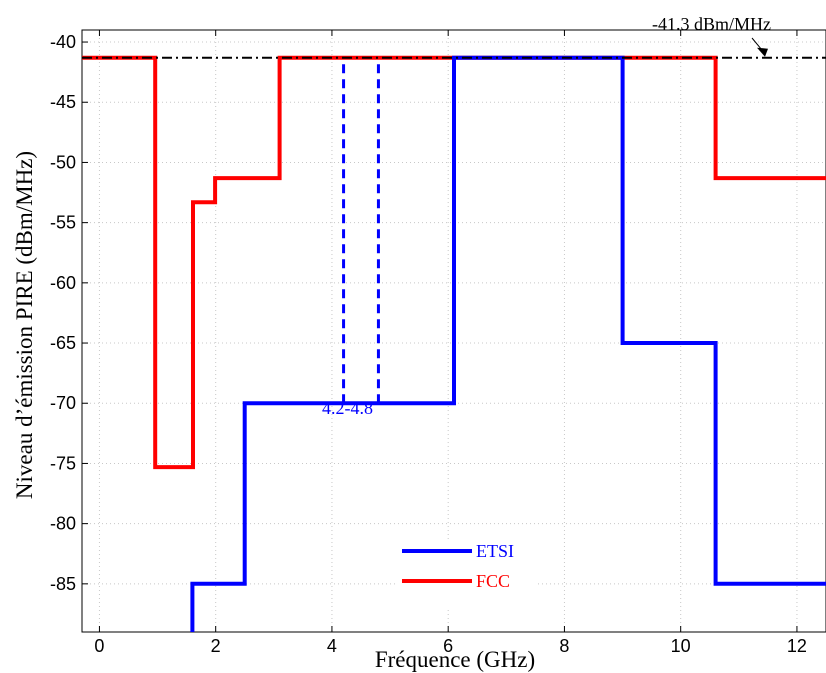 Image resolution: width=826 pixels, height=673 pixels. What do you see at coordinates (63, 102) in the screenshot?
I see `y-tick-label: -45` at bounding box center [63, 102].